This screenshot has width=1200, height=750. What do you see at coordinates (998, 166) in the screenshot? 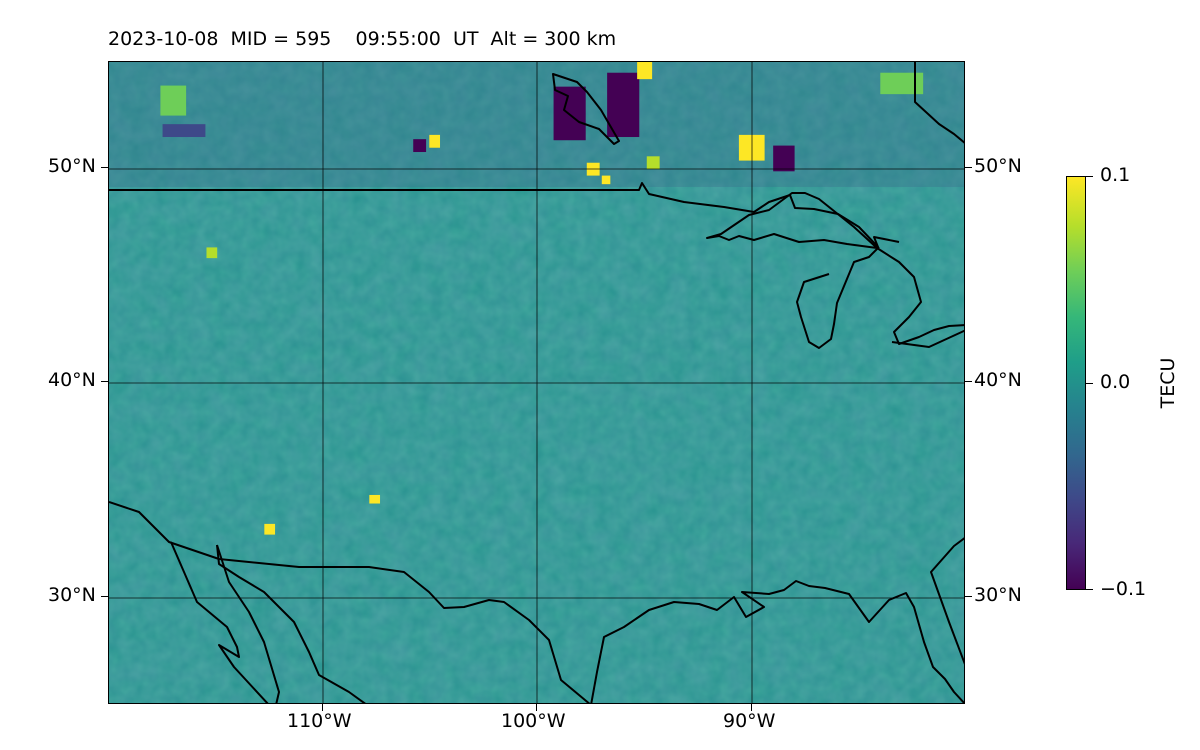
I see `lat-label-right: 50°N` at bounding box center [998, 166].